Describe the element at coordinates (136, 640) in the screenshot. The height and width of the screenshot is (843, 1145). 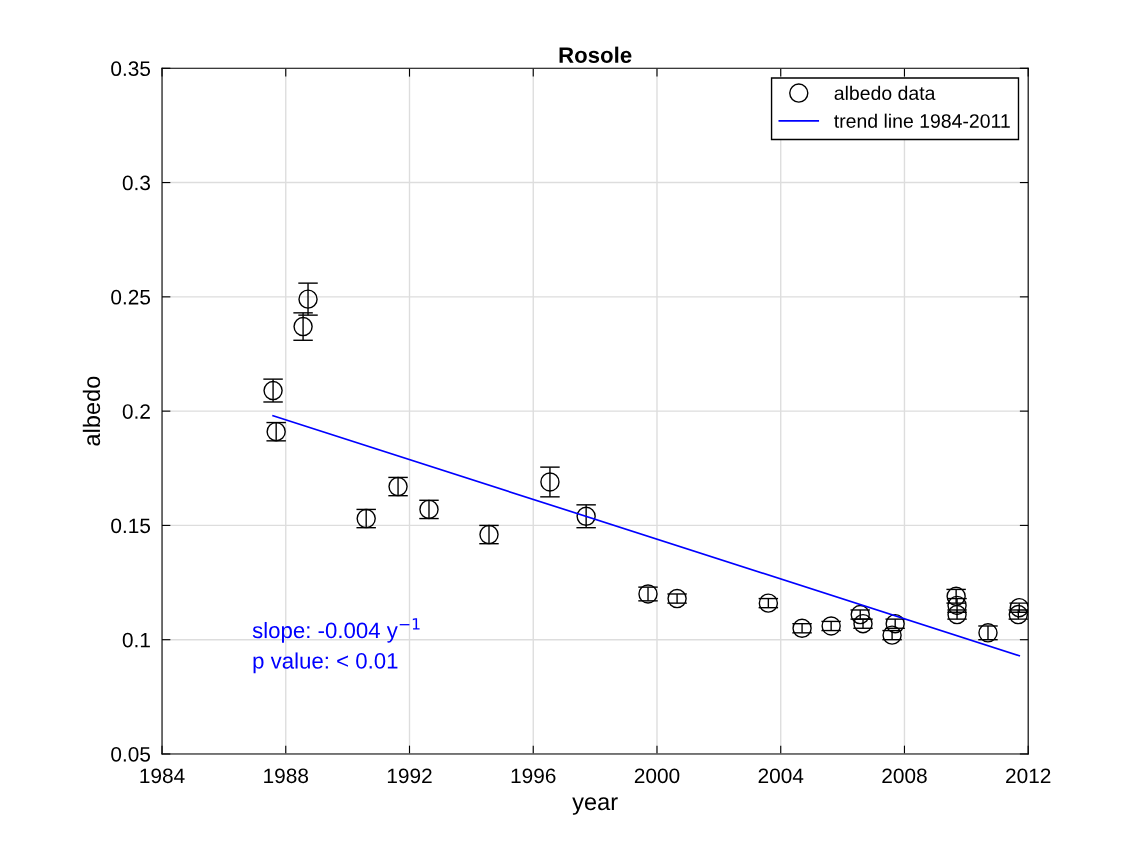
I see `y-tick-label: 0.1` at that location.